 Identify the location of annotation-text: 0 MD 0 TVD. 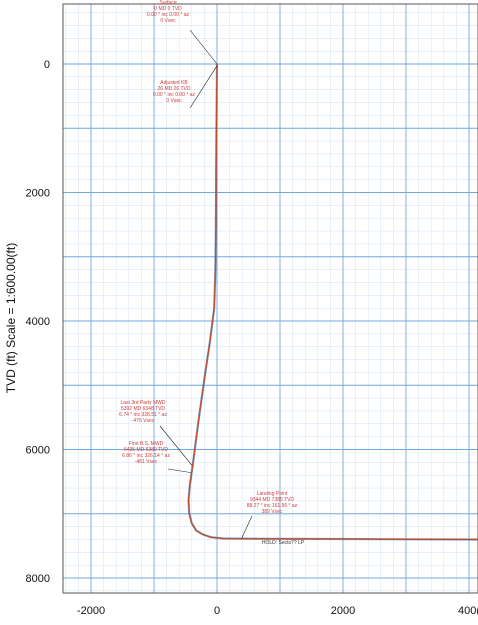
(168, 9).